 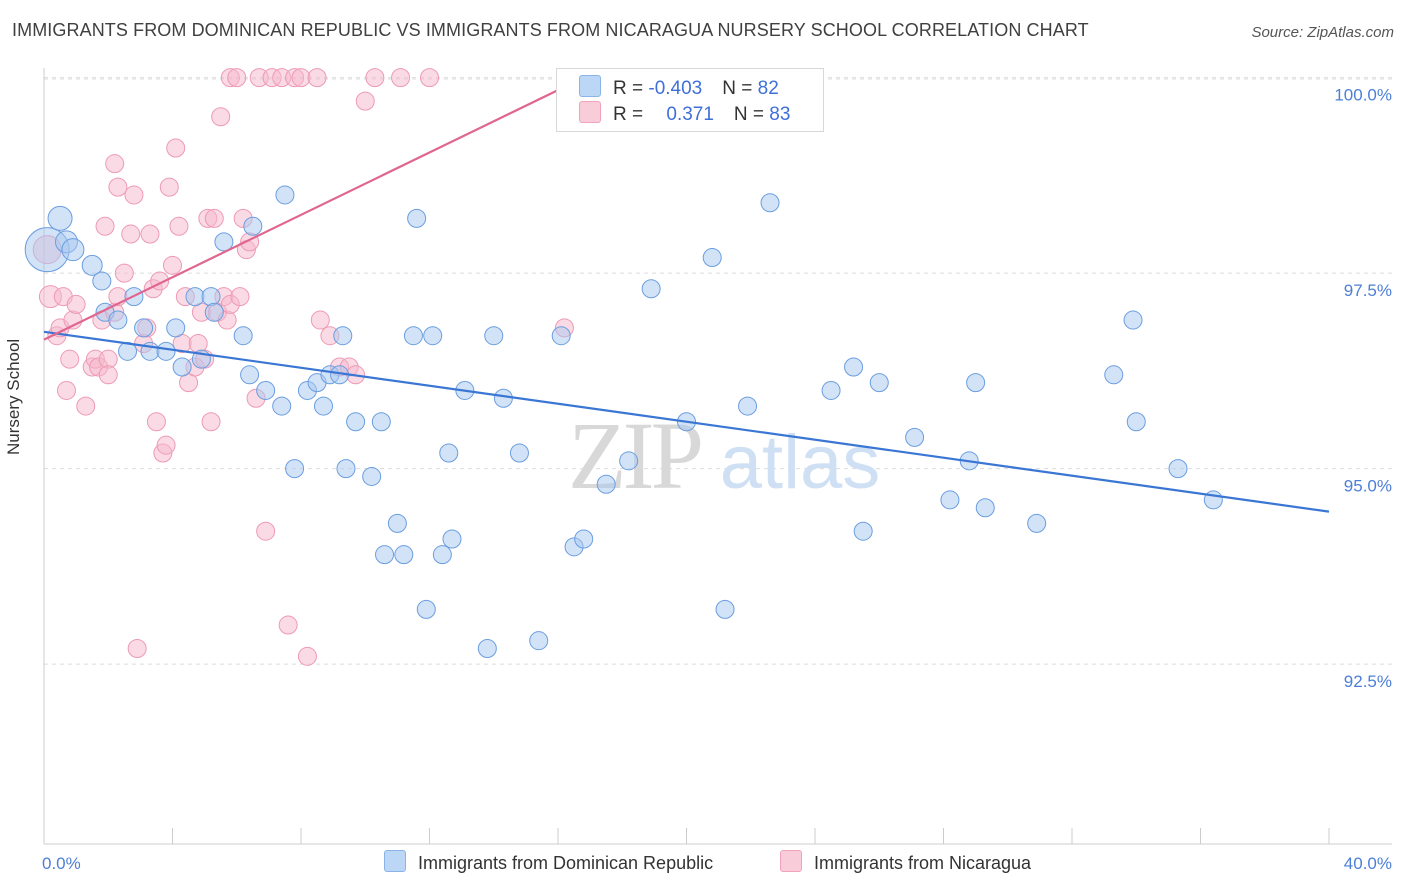 What do you see at coordinates (1368, 863) in the screenshot?
I see `x-tick-label: 40.0%` at bounding box center [1368, 863].